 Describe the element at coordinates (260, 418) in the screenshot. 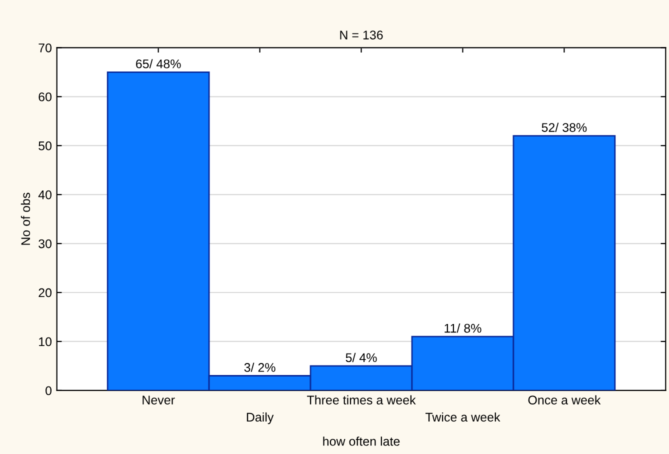

I see `x-tick-label: Daily` at that location.